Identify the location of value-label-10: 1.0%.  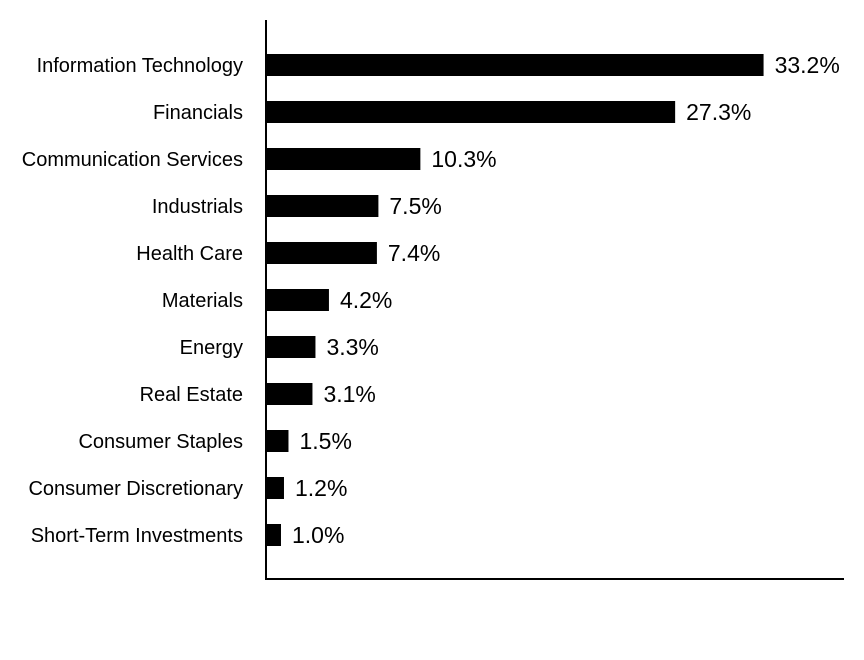
(318, 535).